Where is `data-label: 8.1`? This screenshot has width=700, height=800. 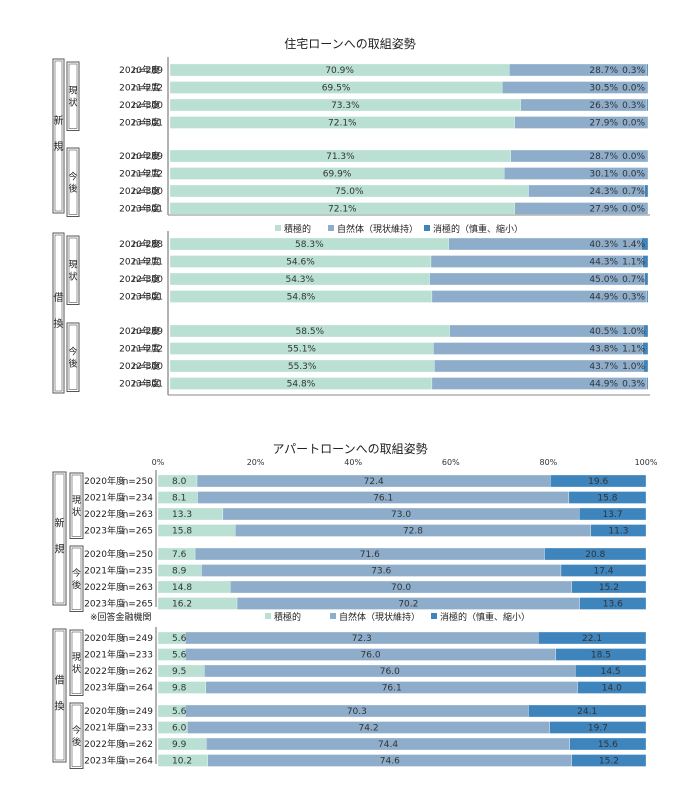
data-label: 8.1 is located at coordinates (179, 499).